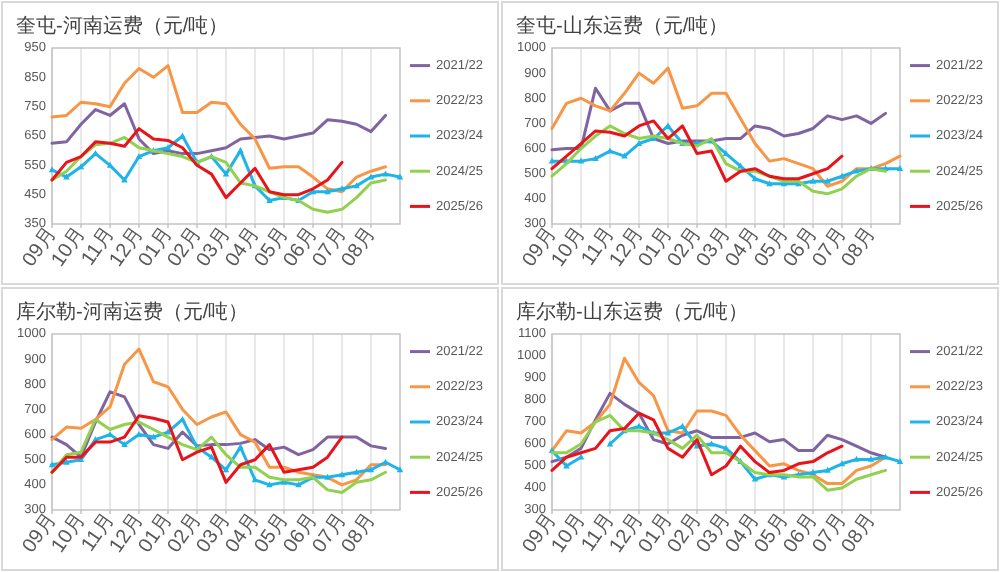 This screenshot has width=1000, height=572. I want to click on chart-title: 库尔勒-山东运费（元/吨）, so click(632, 312).